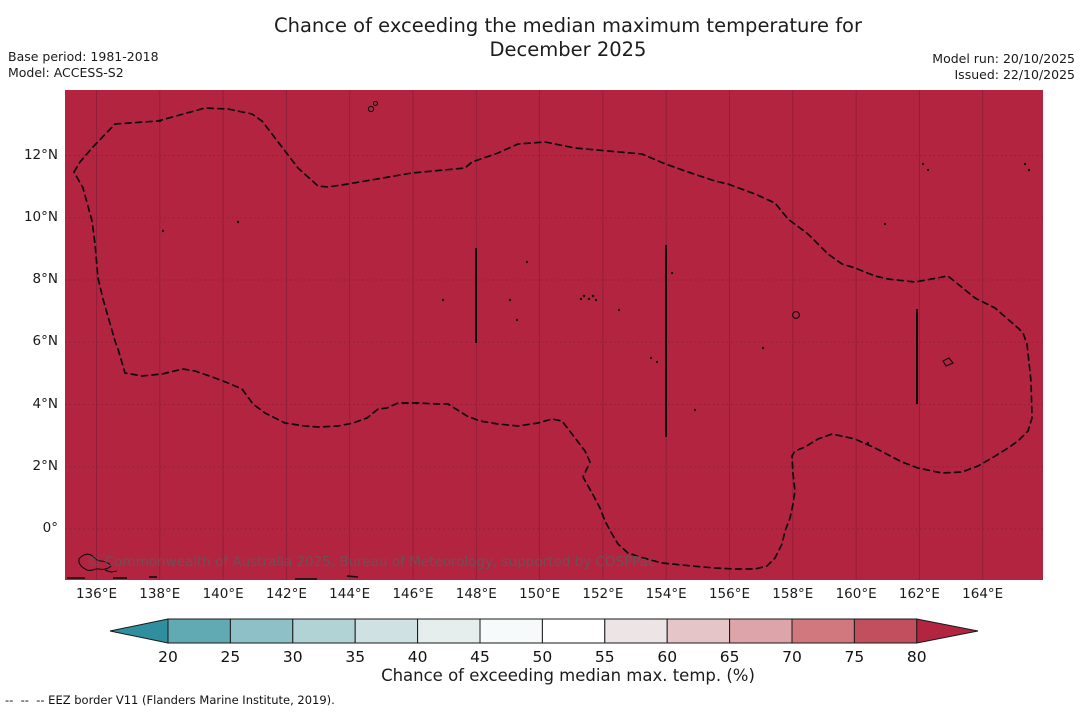  What do you see at coordinates (917, 657) in the screenshot?
I see `colorbar-tick-label: 80` at bounding box center [917, 657].